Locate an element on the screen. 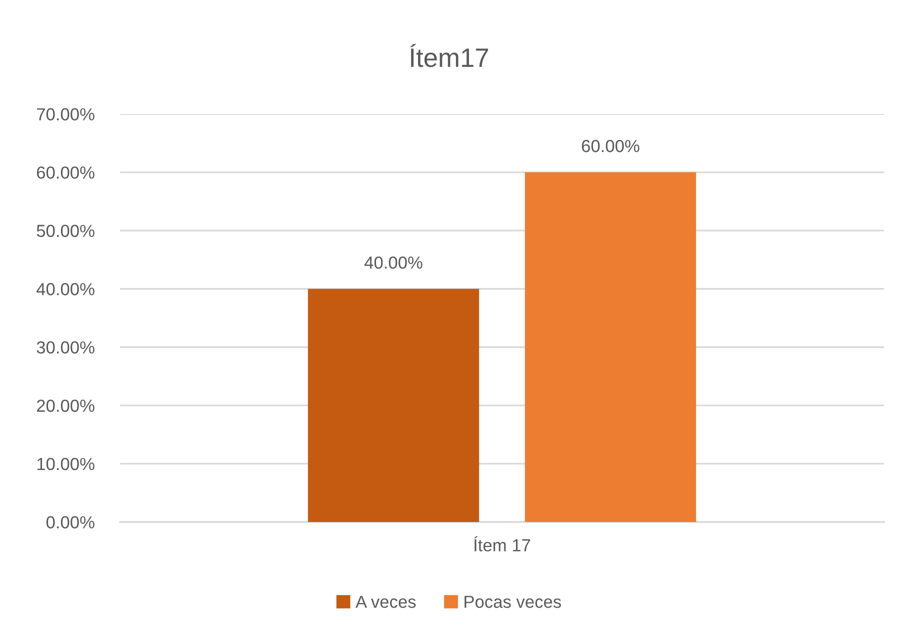 Image resolution: width=898 pixels, height=637 pixels. x-tick-label: Ítem 17 is located at coordinates (502, 544).